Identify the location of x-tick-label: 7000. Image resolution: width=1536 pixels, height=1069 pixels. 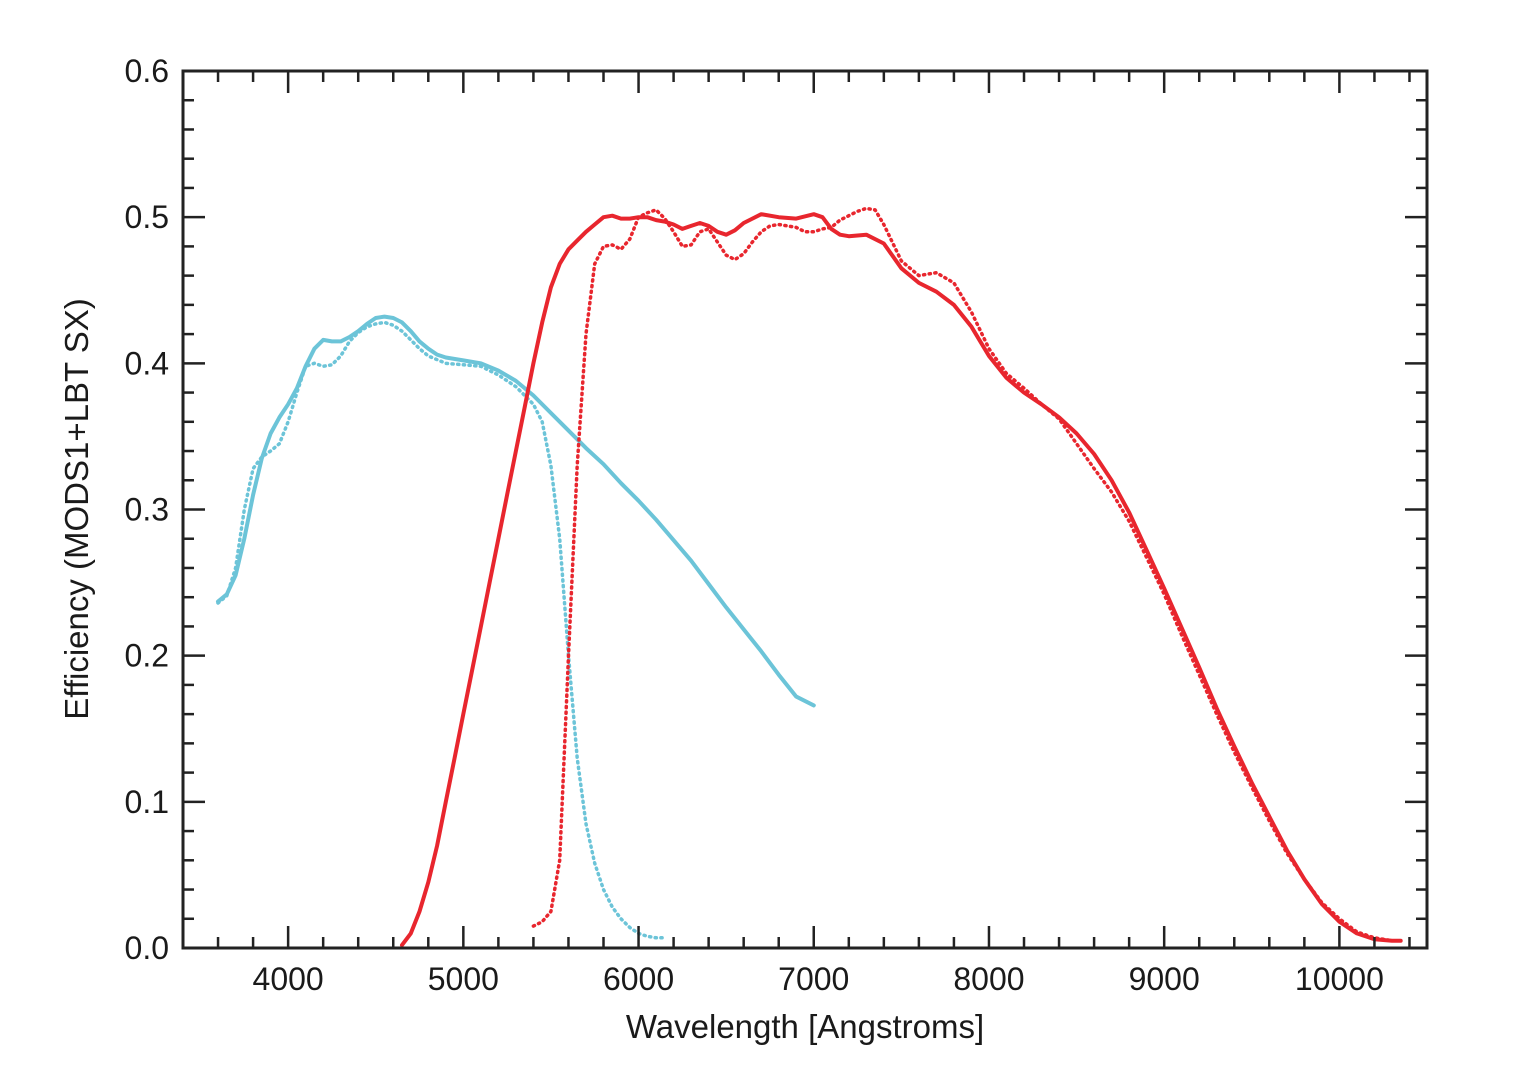
(813, 979).